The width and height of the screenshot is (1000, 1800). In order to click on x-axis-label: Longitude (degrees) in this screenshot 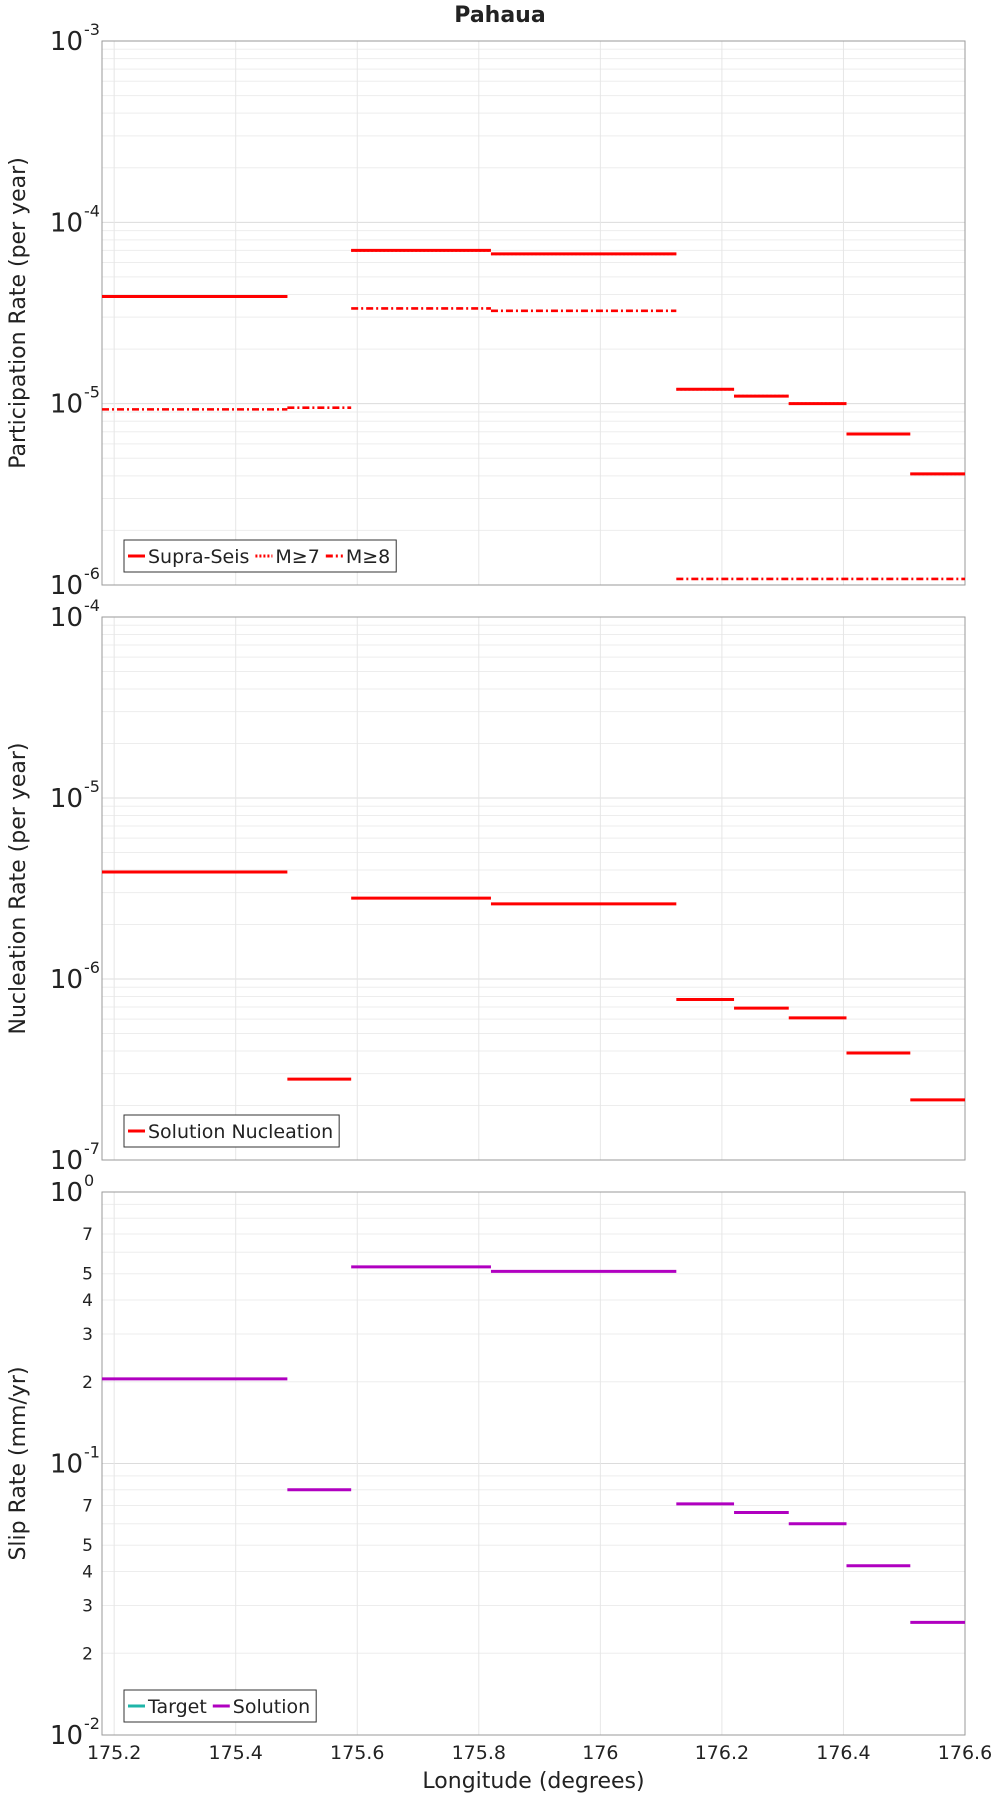, I will do `click(533, 1781)`.